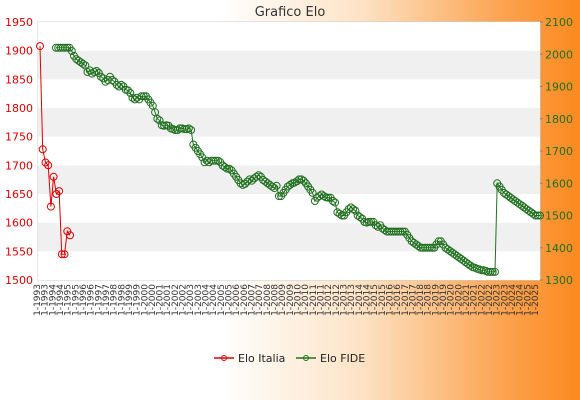  Describe the element at coordinates (253, 300) in the screenshot. I see `x-tick-label: 1-2007` at that location.